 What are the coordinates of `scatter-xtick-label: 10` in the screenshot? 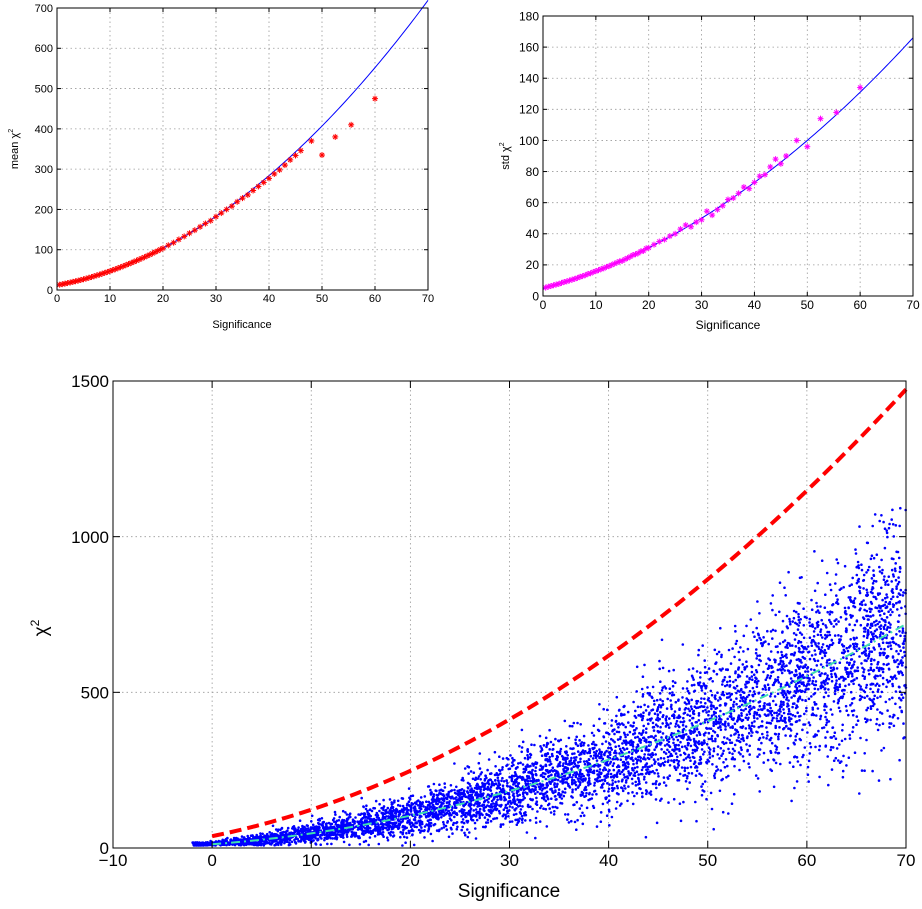 It's located at (311, 860).